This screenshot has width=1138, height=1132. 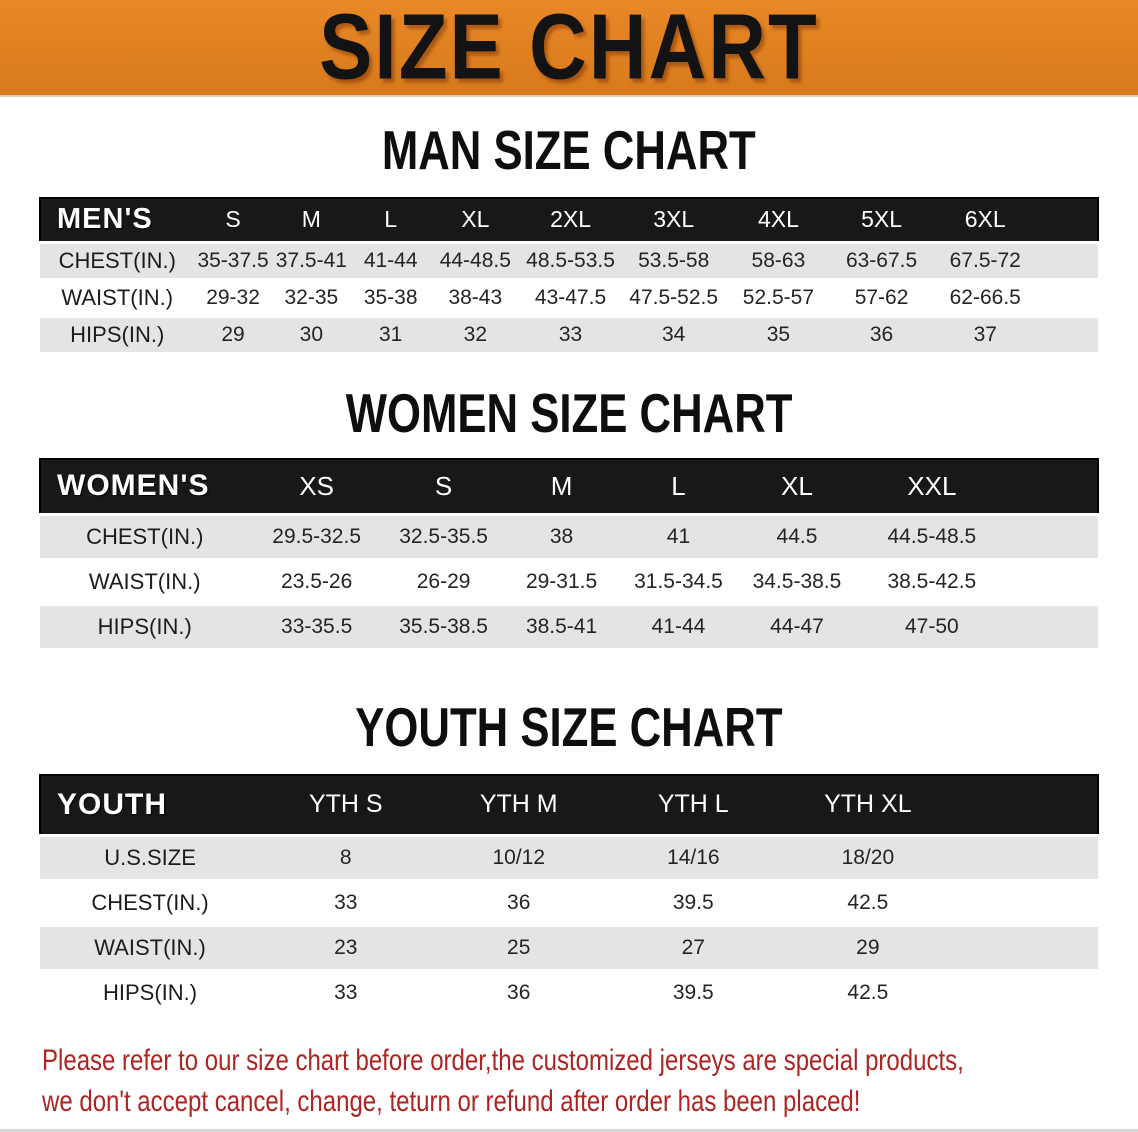 What do you see at coordinates (693, 857) in the screenshot?
I see `size-value-cell: 14/16` at bounding box center [693, 857].